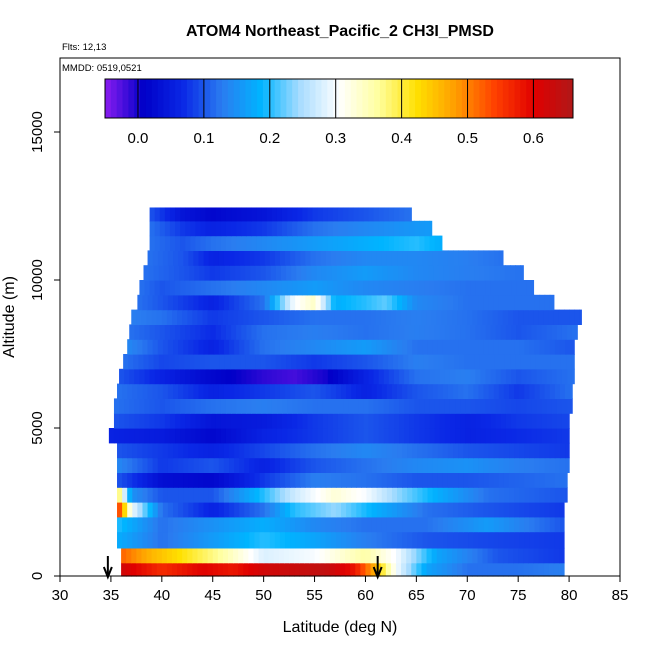 The image size is (650, 650). I want to click on heatmap-row, so click(333, 273).